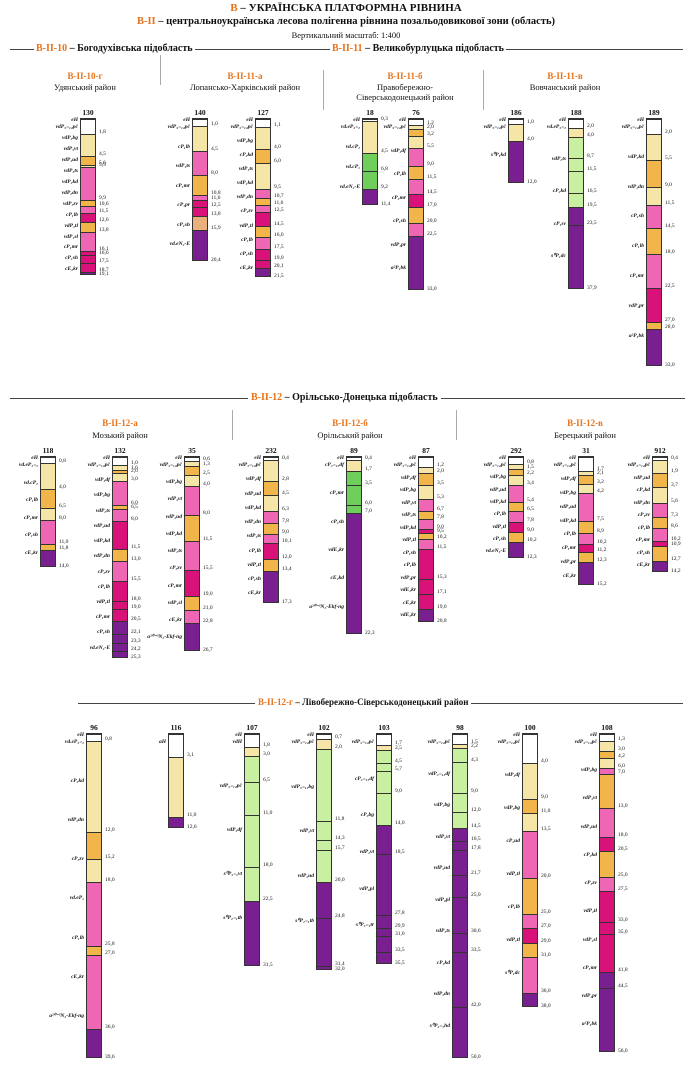 Image resolution: width=692 pixels, height=1084 pixels. Describe the element at coordinates (546, 811) in the screenshot. I see `depth-label: 11,0` at that location.